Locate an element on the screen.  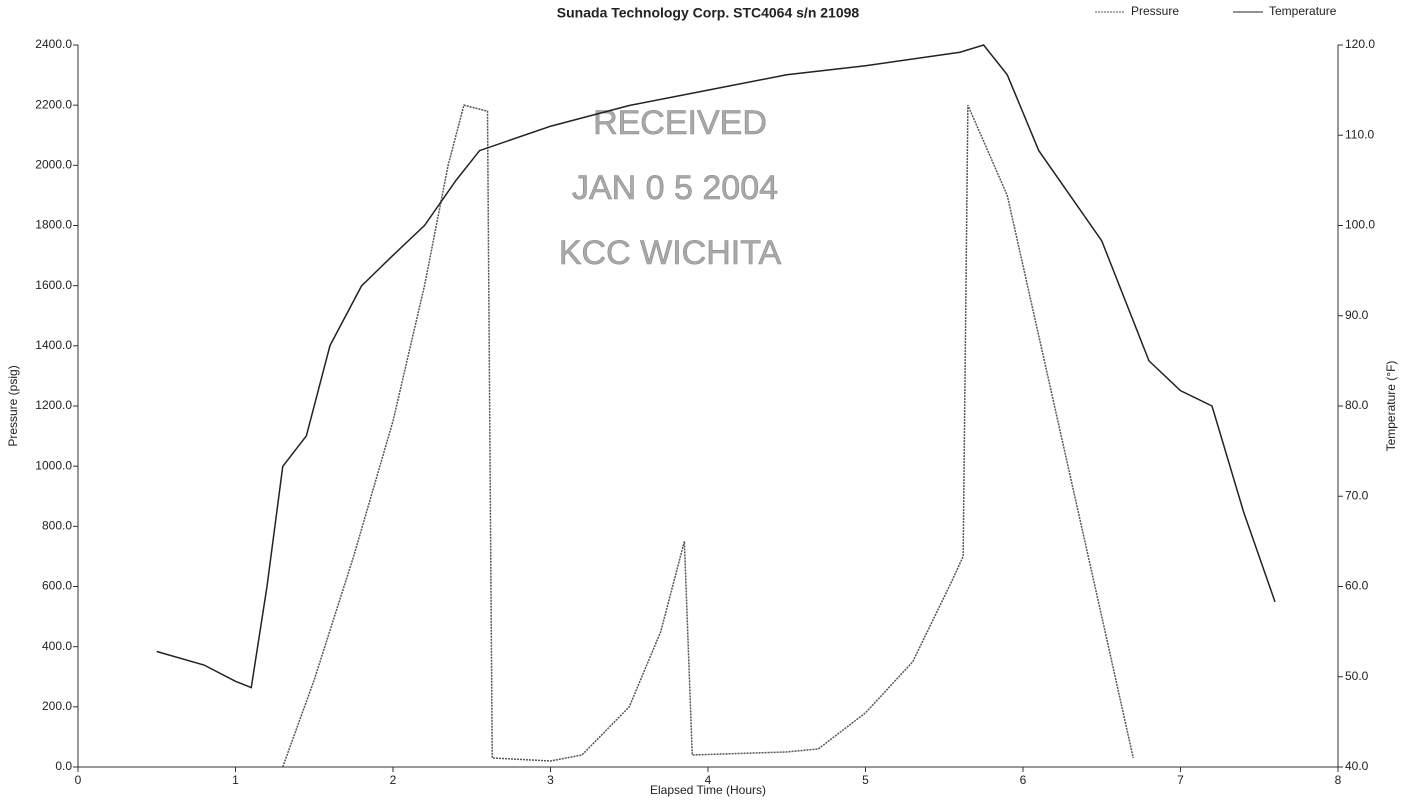
x-tick-label: 2 is located at coordinates (393, 780).